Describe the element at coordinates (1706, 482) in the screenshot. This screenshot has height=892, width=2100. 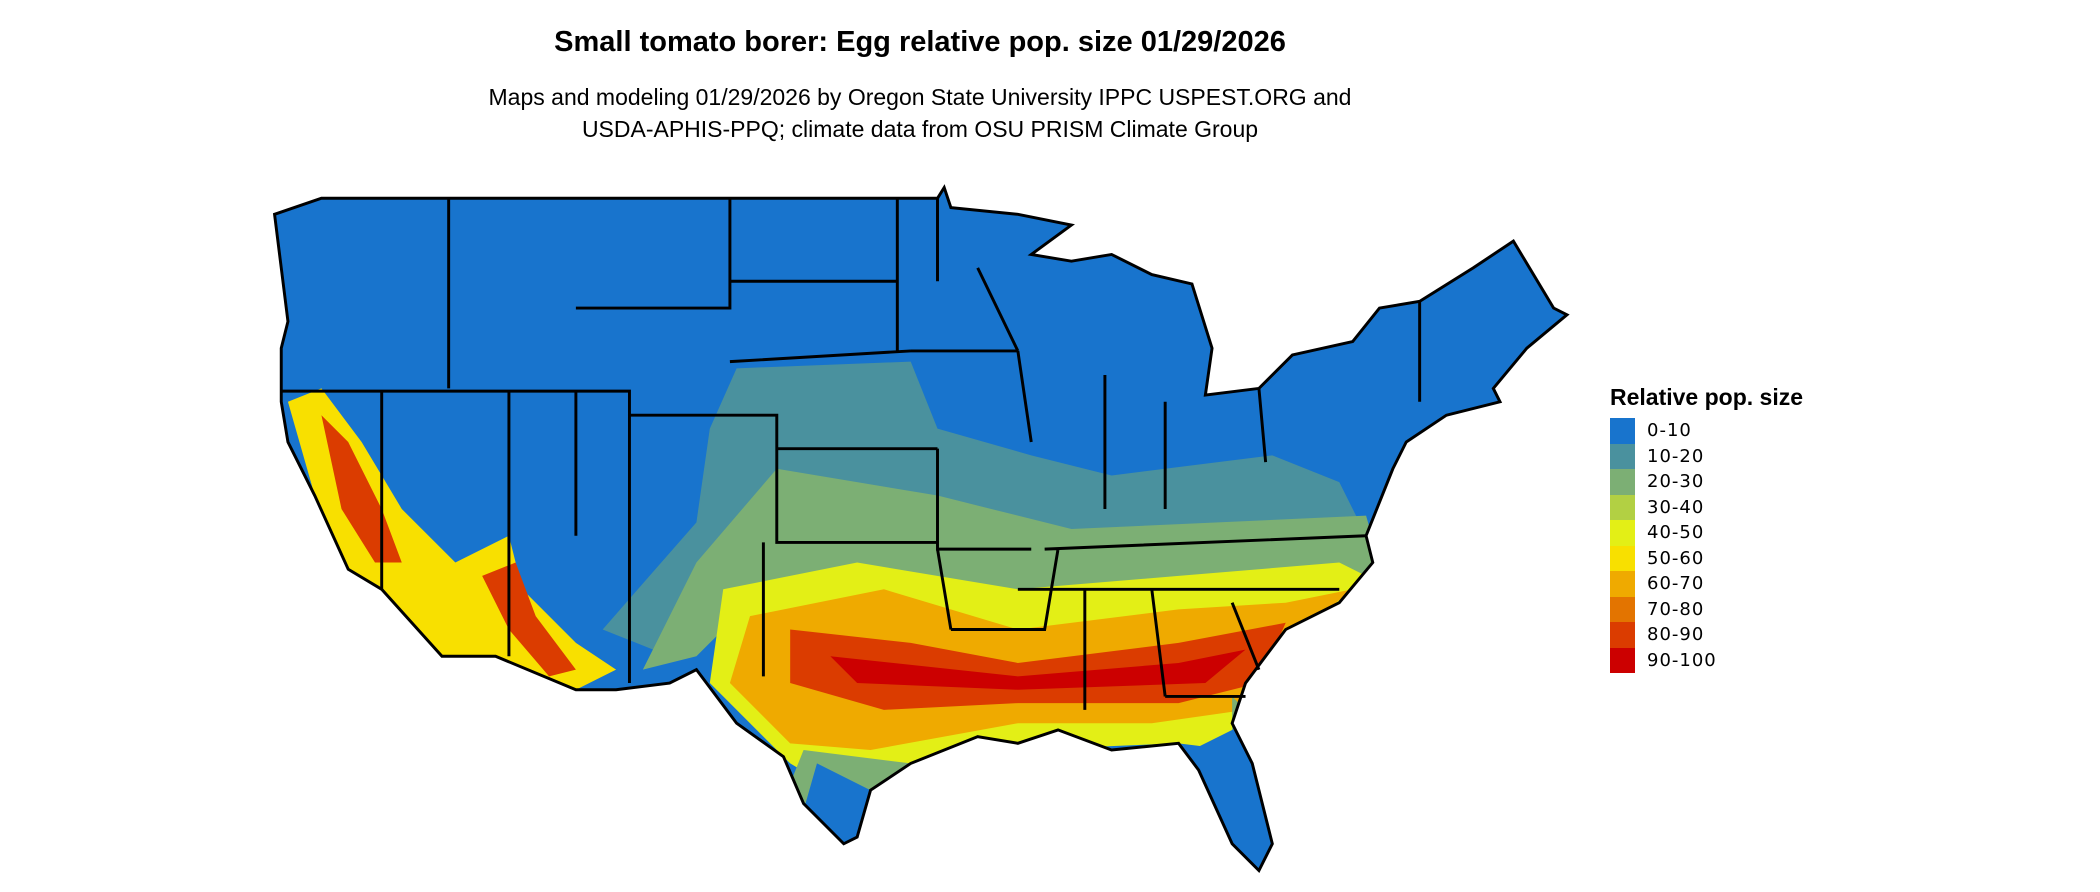
I see `legend-item: 20-30` at that location.